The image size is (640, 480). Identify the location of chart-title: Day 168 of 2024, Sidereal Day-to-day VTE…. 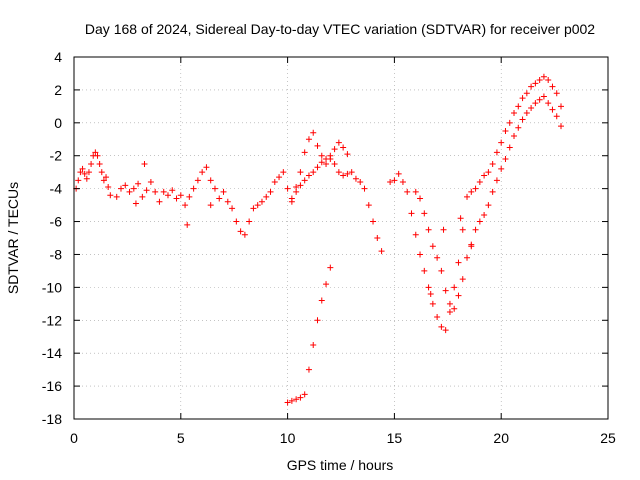
(340, 29).